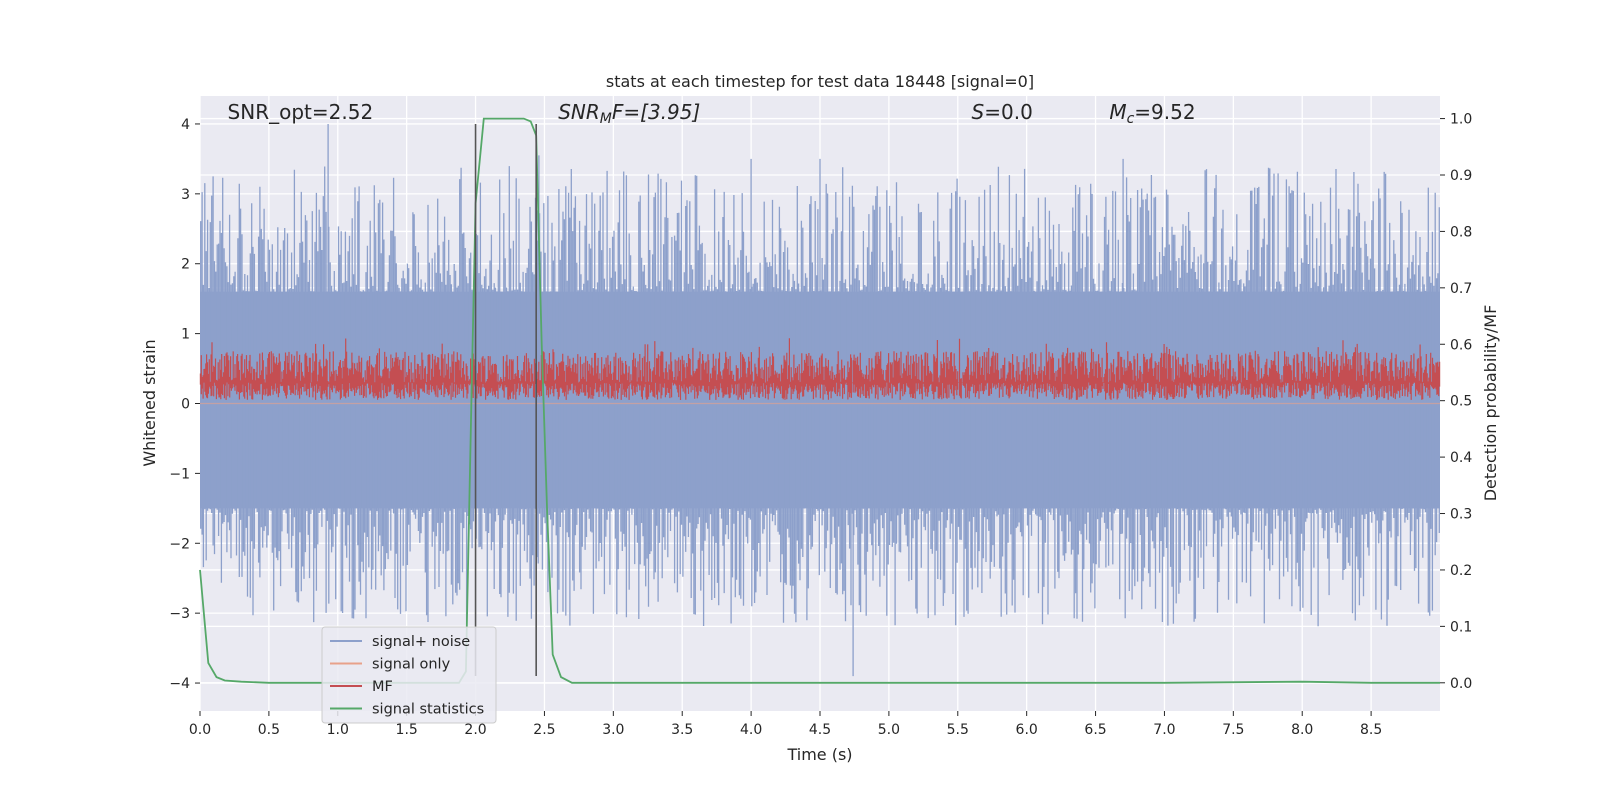  Describe the element at coordinates (179, 474) in the screenshot. I see `y-tick-label: −1` at that location.